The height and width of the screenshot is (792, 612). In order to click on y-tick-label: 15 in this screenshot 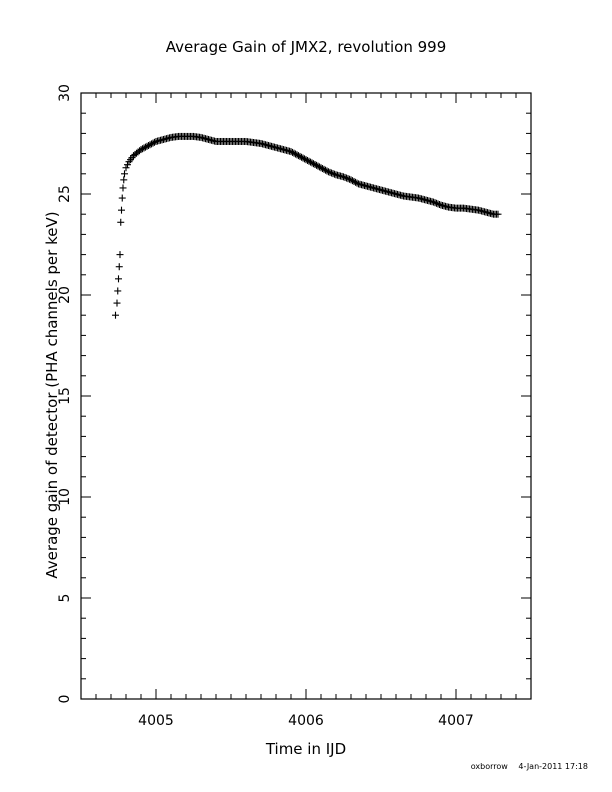, I will do `click(65, 396)`.